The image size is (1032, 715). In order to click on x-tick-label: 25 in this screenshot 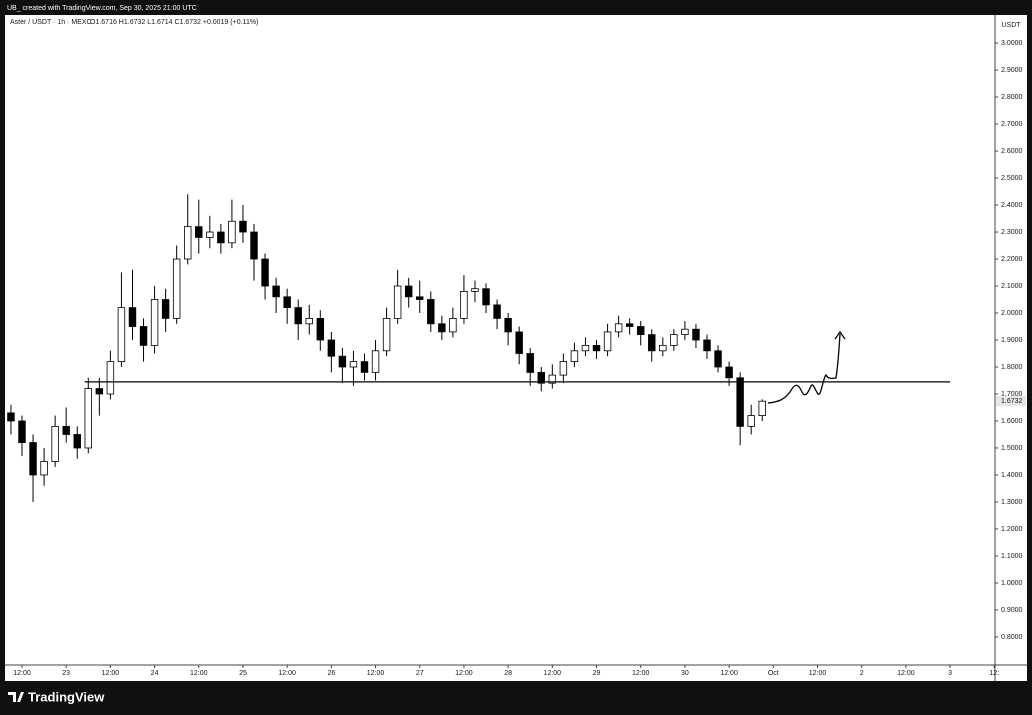, I will do `click(243, 673)`.